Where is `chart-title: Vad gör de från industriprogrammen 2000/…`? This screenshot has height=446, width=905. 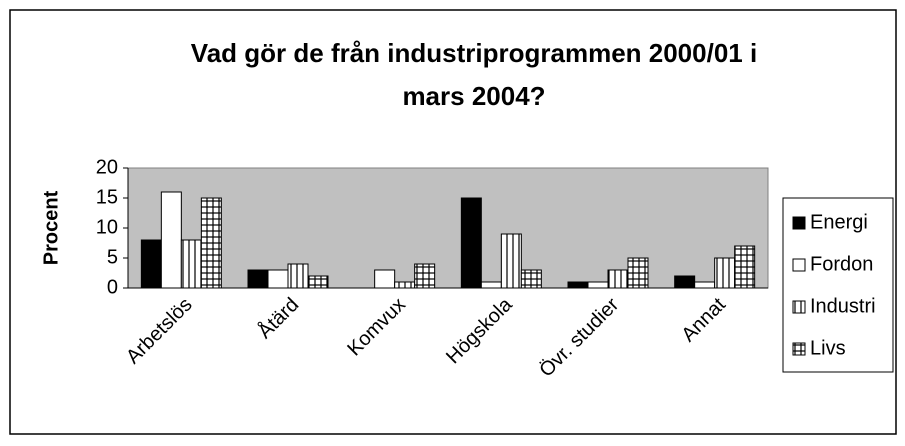 chart-title: Vad gör de från industriprogrammen 2000/… is located at coordinates (474, 53).